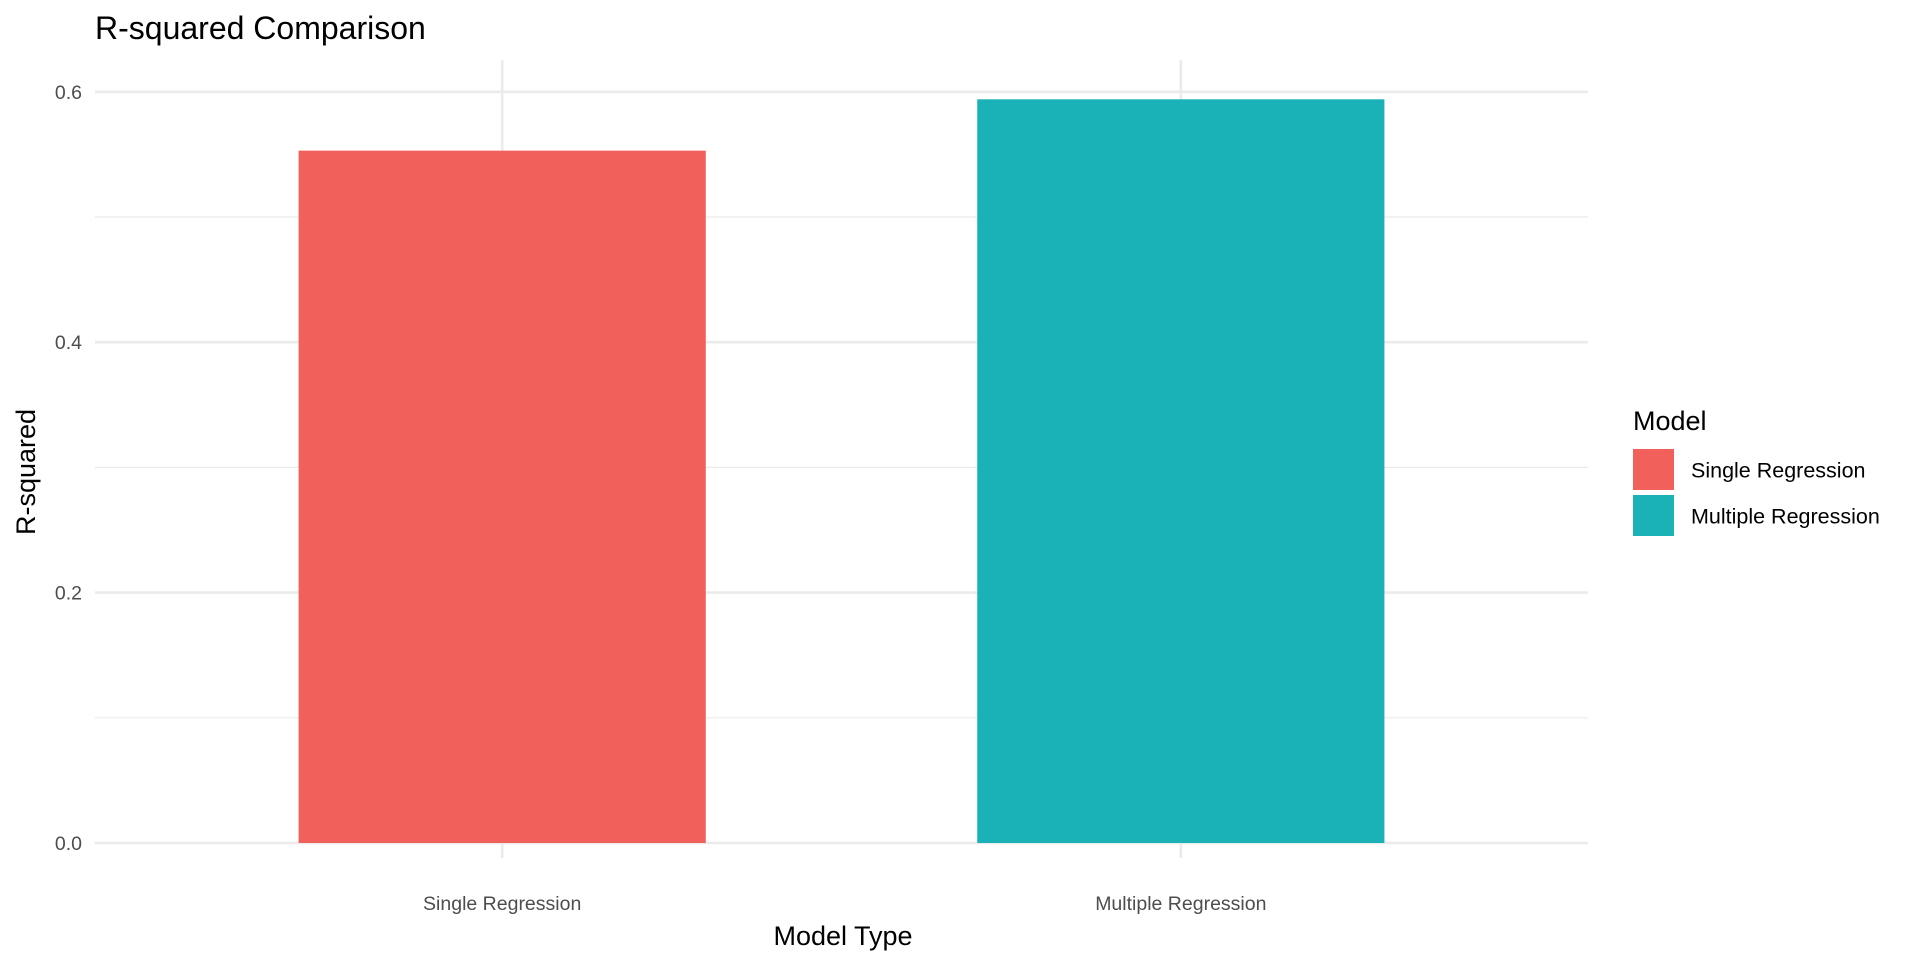  Describe the element at coordinates (1653, 469) in the screenshot. I see `legend-key-single-regression` at that location.